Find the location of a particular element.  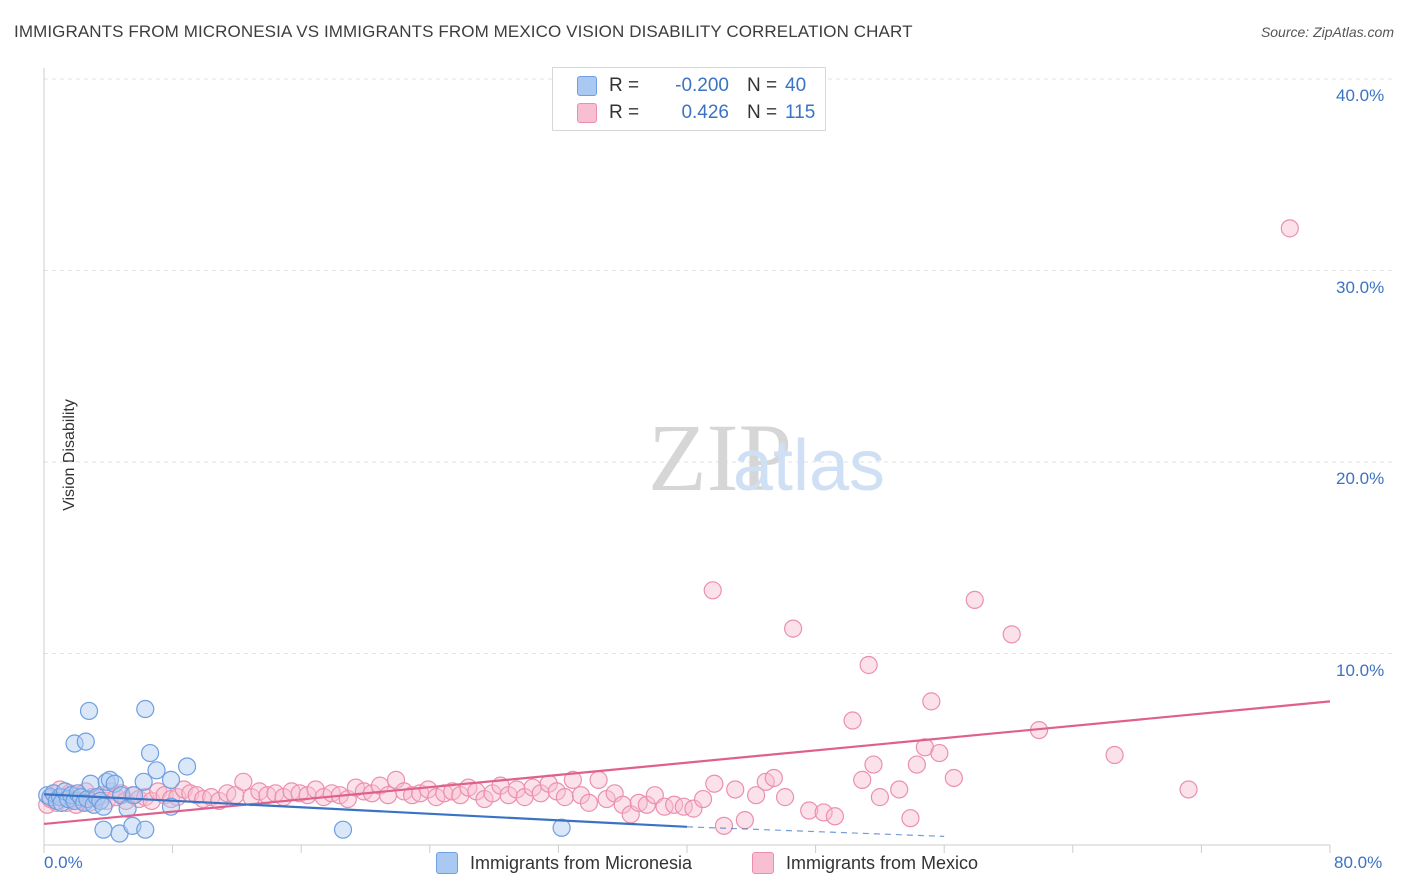

legend-label: Immigrants from Mexico is located at coordinates (882, 862).